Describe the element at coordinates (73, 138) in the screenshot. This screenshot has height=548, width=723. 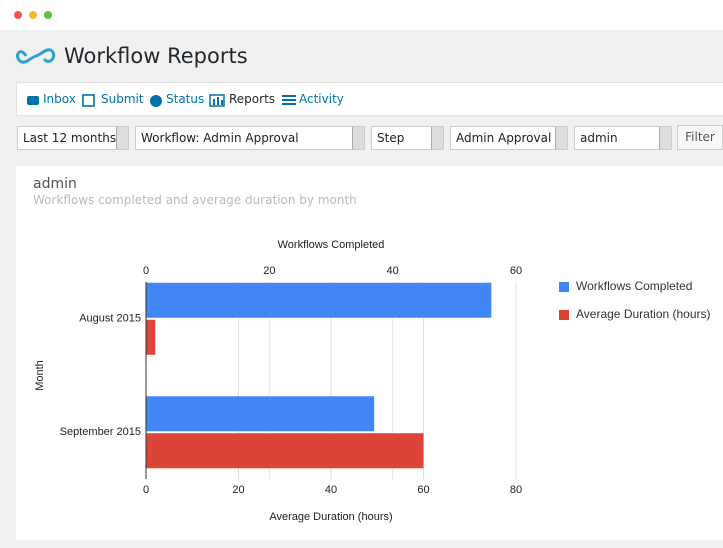
I see `select: Last 12 months` at that location.